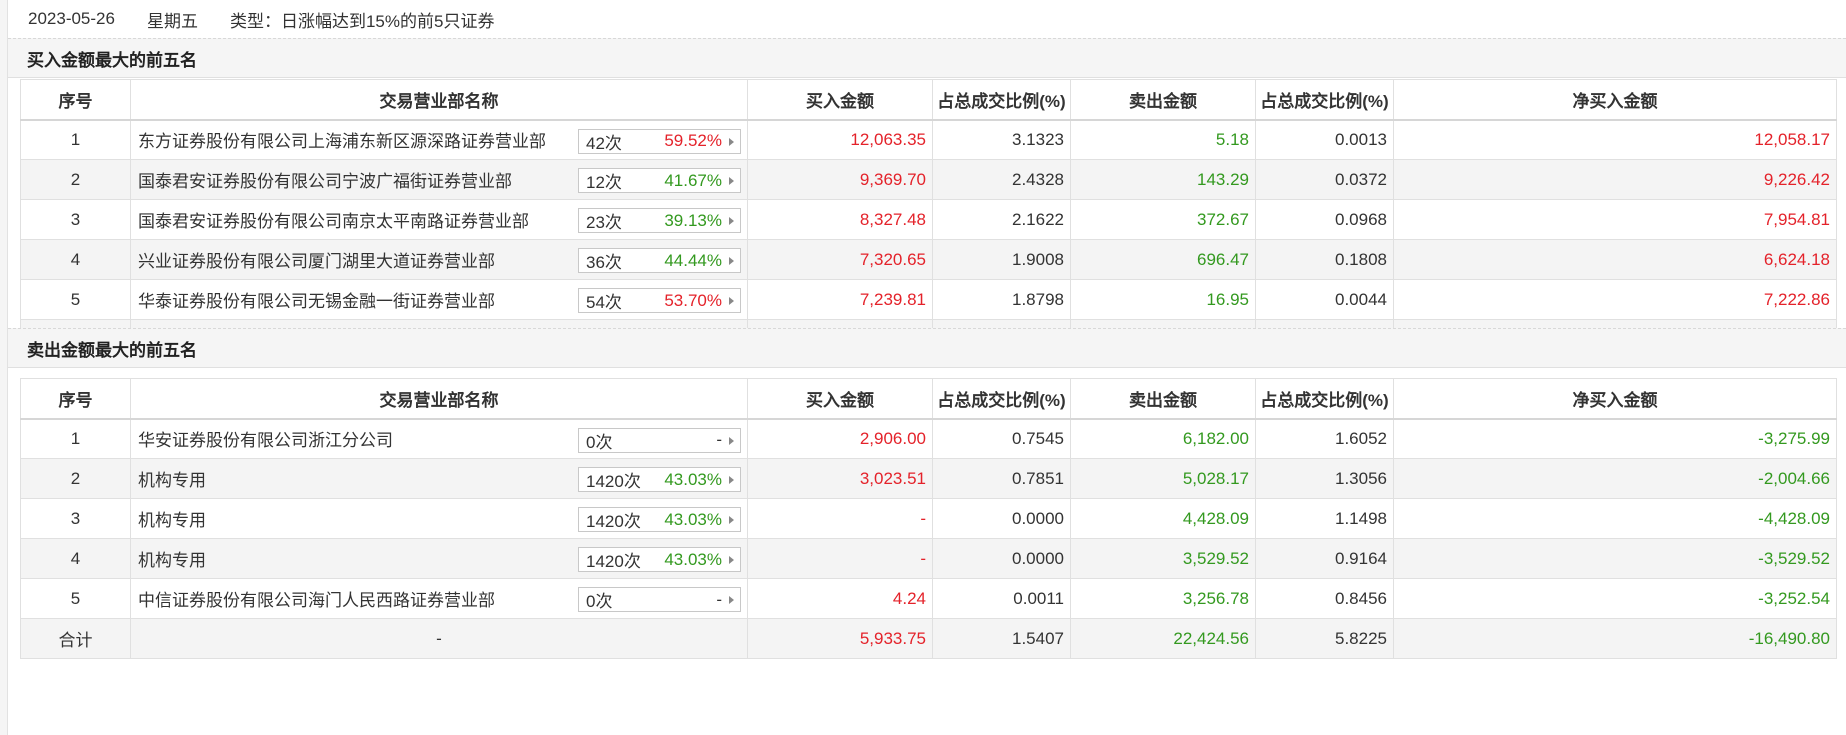 The width and height of the screenshot is (1846, 735). I want to click on net-buy-amount: -3,252.54, so click(1615, 598).